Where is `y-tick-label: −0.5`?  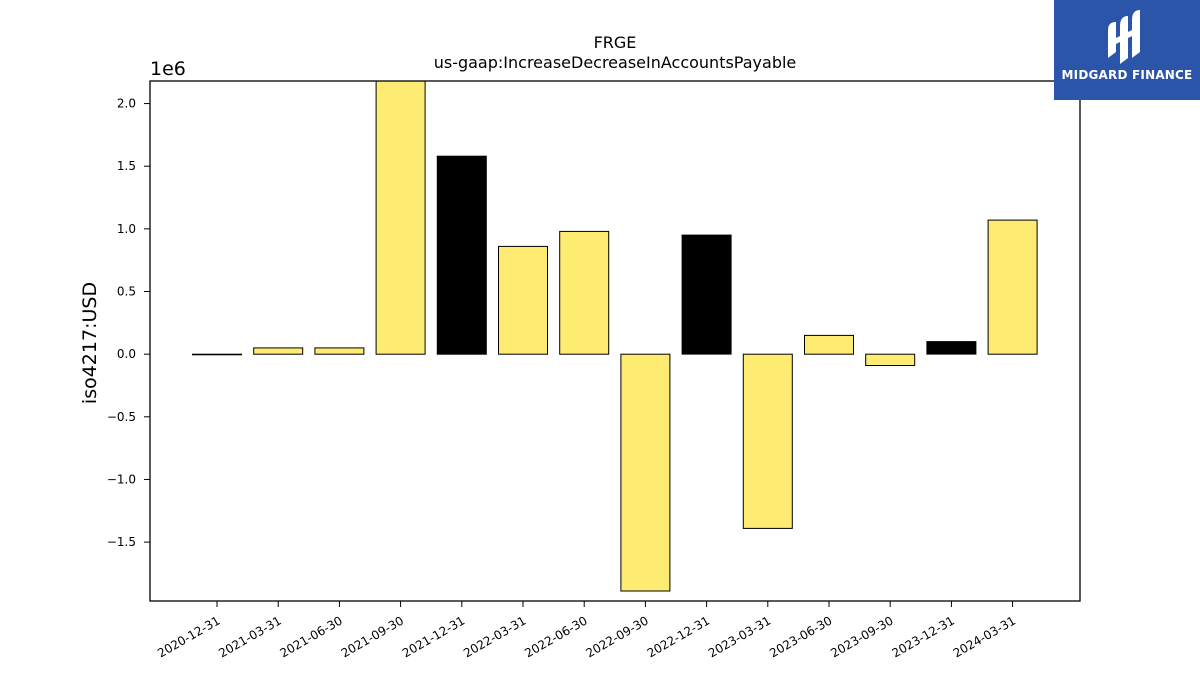 y-tick-label: −0.5 is located at coordinates (121, 417).